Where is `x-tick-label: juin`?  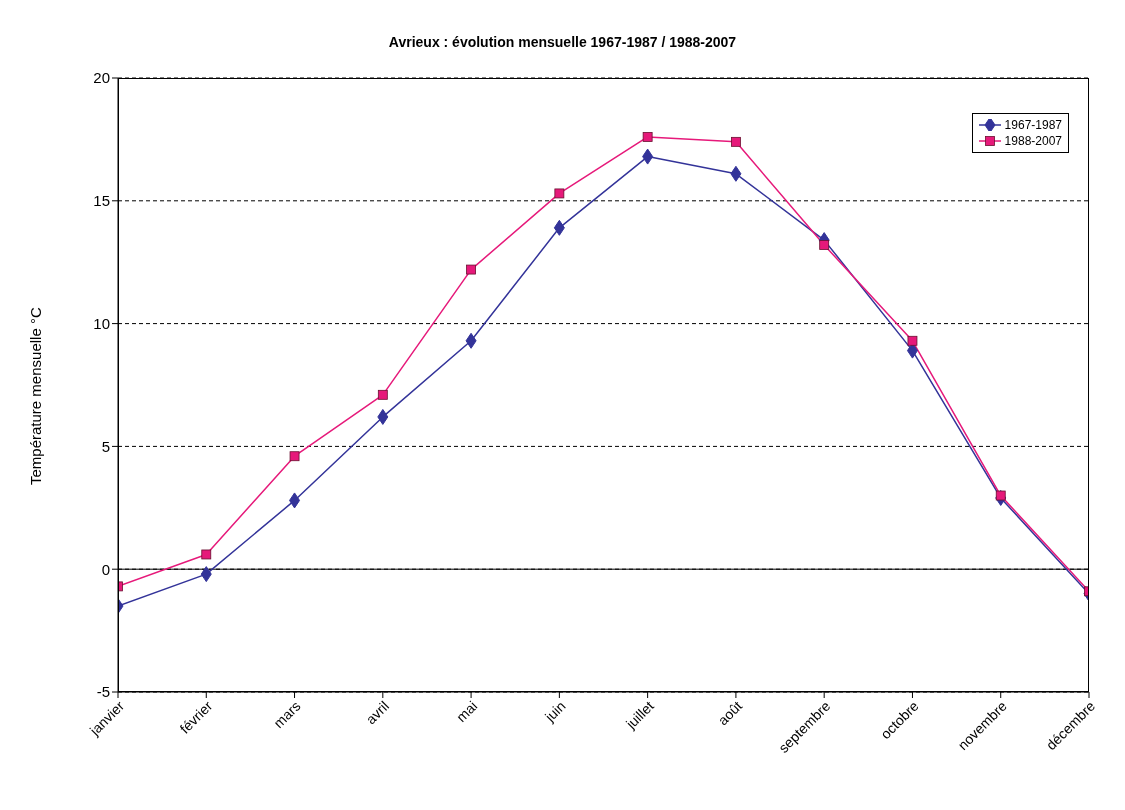 x-tick-label: juin is located at coordinates (555, 711).